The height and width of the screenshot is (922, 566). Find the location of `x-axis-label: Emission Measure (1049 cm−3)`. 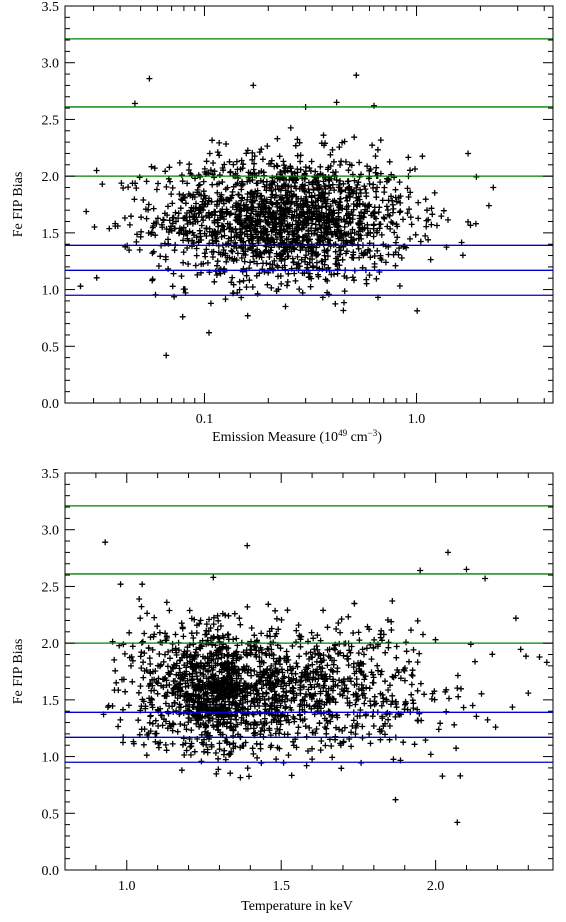

x-axis-label: Emission Measure (1049 cm−3) is located at coordinates (297, 436).